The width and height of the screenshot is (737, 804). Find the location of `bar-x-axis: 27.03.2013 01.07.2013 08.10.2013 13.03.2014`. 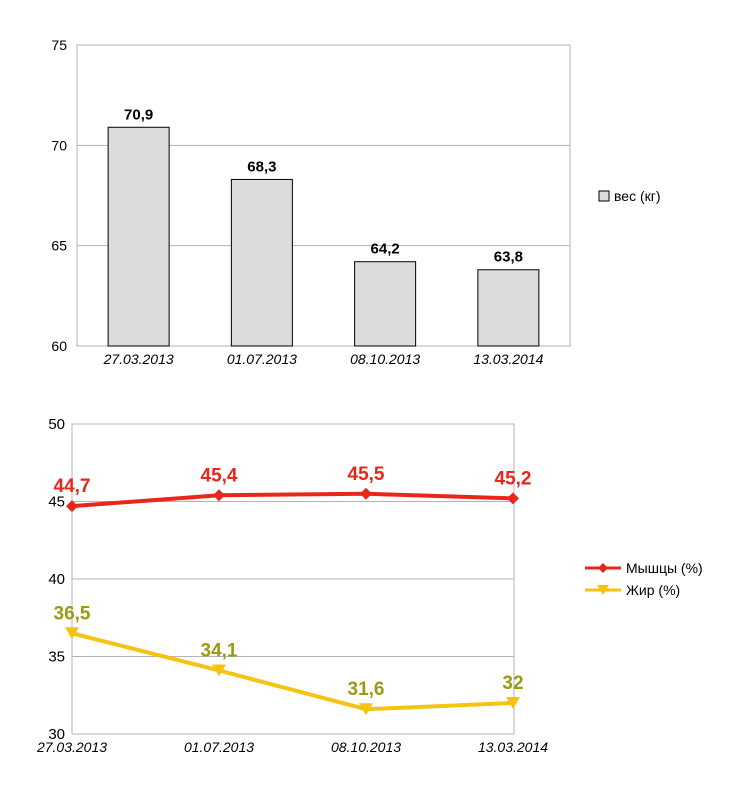

bar-x-axis: 27.03.2013 01.07.2013 08.10.2013 13.03.2014 is located at coordinates (323, 359).